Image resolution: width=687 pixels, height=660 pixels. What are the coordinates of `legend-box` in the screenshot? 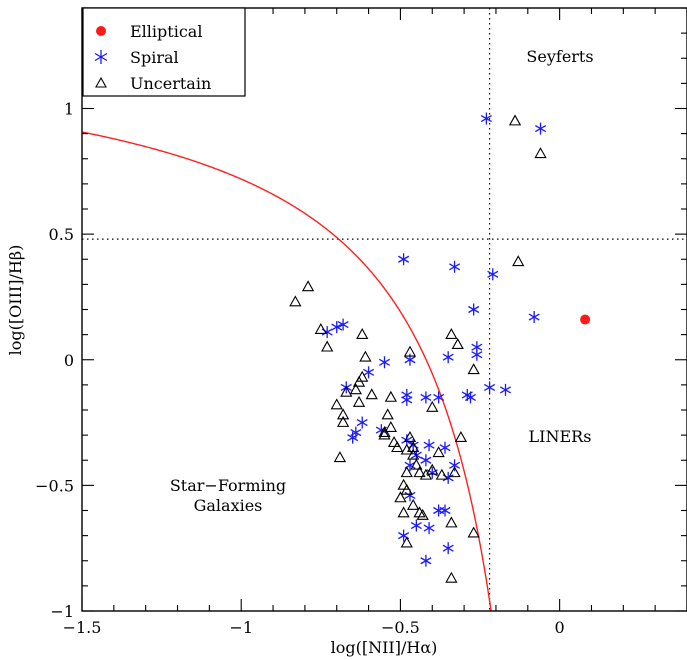 It's located at (164, 52).